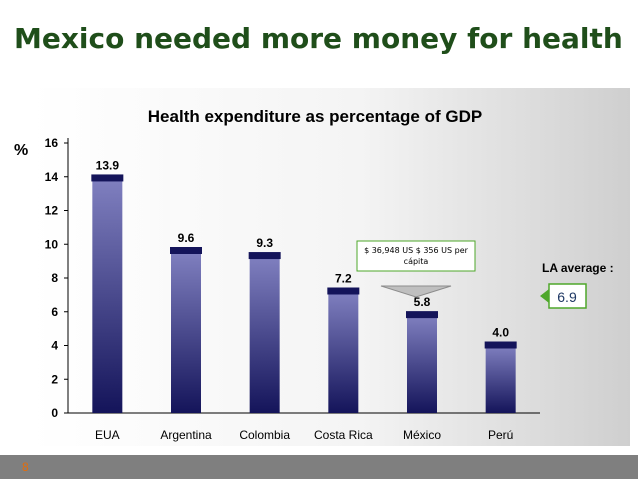 Image resolution: width=638 pixels, height=479 pixels. What do you see at coordinates (264, 435) in the screenshot?
I see `x-category-label: Colombia` at bounding box center [264, 435].